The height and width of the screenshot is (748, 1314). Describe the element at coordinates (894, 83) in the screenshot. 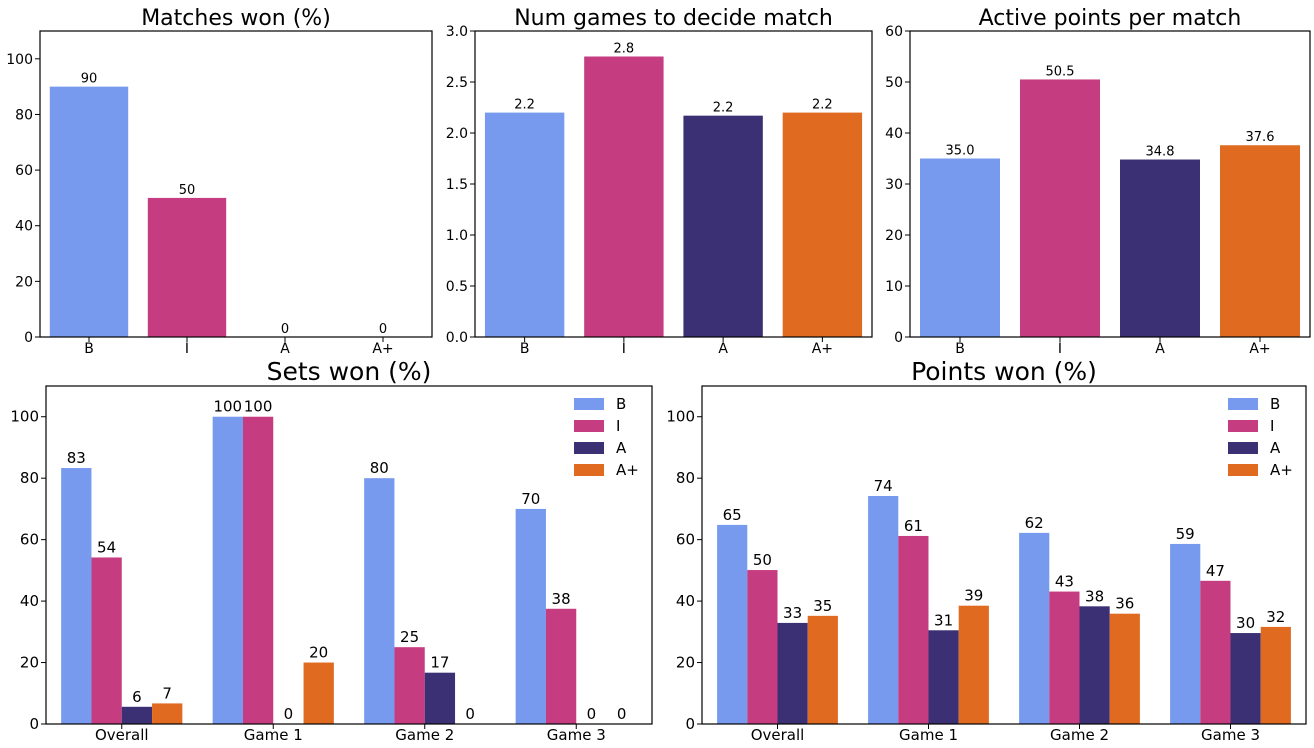

I see `y-tick-label: 50` at that location.